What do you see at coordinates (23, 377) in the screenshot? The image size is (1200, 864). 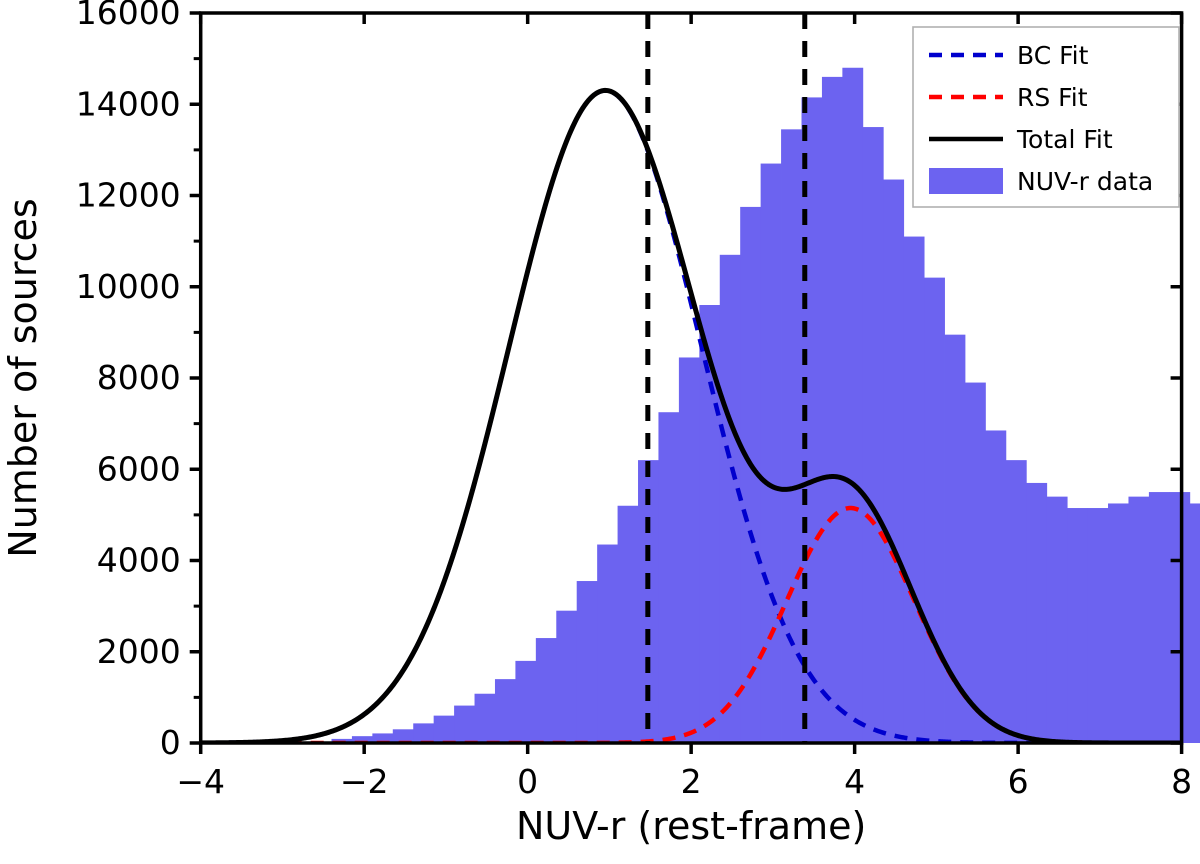 I see `y-axis-title: Number of sources` at bounding box center [23, 377].